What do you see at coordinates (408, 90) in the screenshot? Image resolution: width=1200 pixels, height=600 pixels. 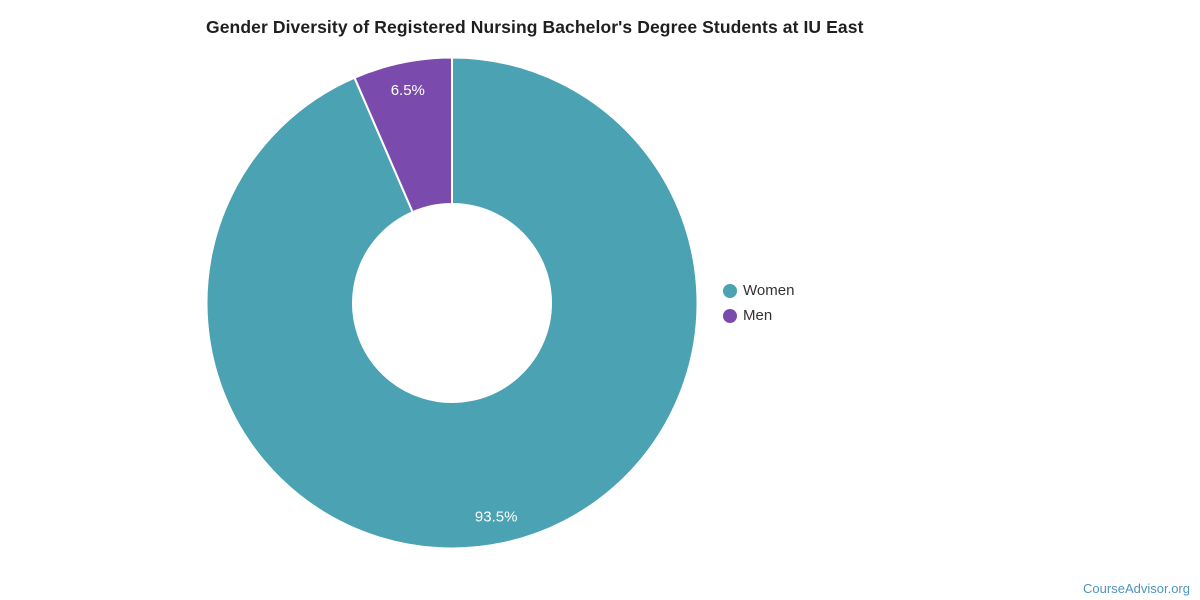 I see `slice-label-men: 6.5%` at bounding box center [408, 90].